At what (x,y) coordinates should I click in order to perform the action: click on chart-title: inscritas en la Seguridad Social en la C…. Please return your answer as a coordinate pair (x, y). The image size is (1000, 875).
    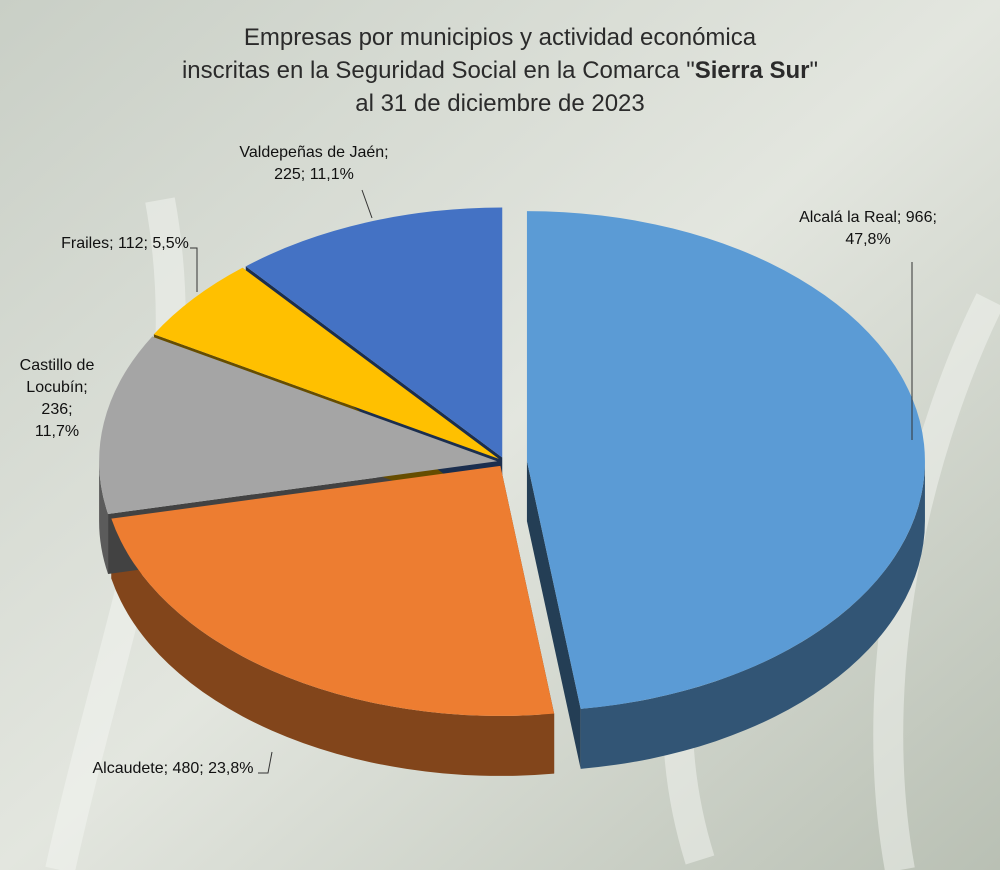
    Looking at the image, I should click on (500, 70).